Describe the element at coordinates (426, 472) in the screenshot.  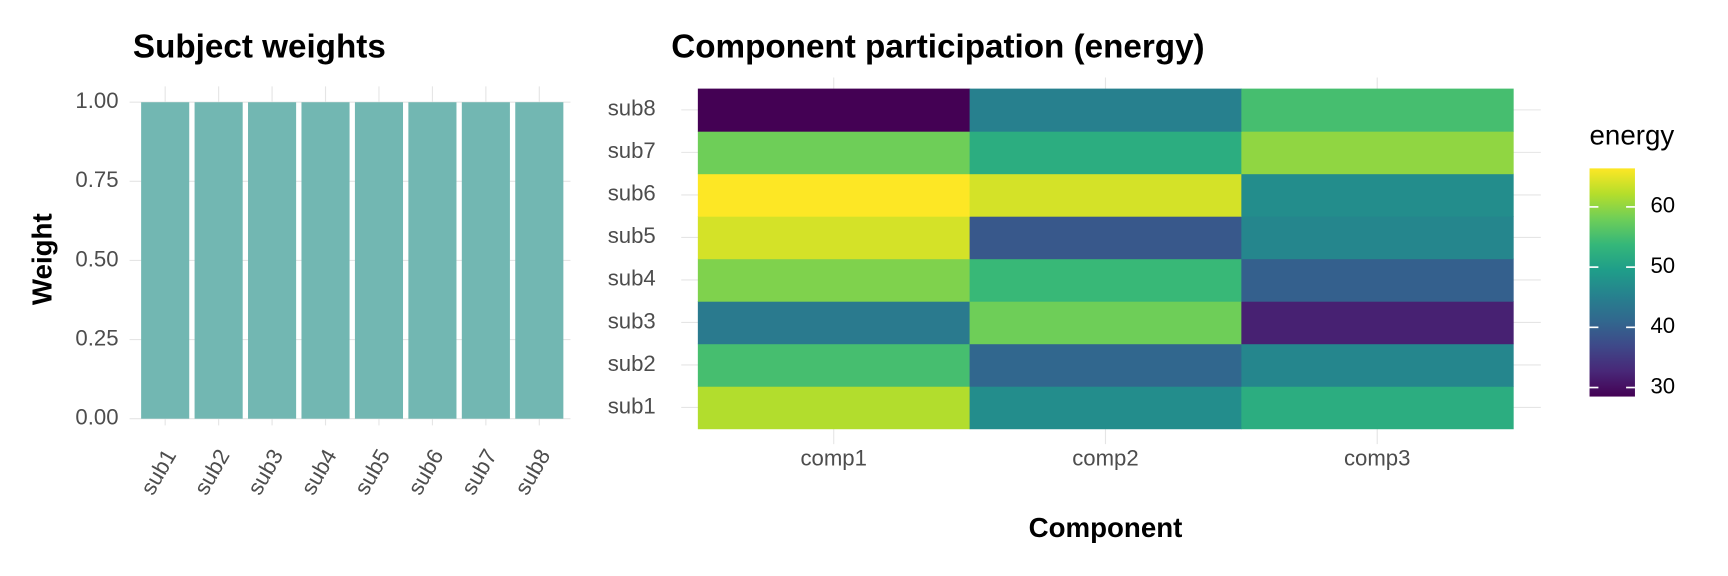
I see `x-tick-label: sub6` at that location.